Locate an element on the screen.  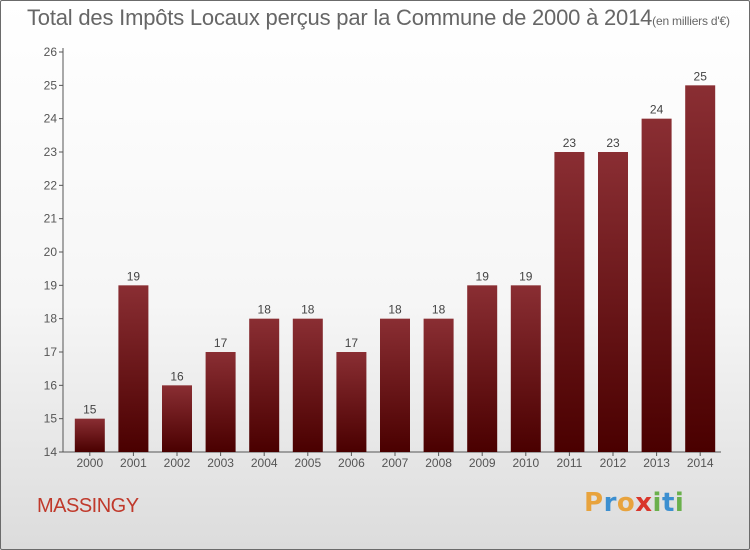
y-tick-label: 18 is located at coordinates (51, 319).